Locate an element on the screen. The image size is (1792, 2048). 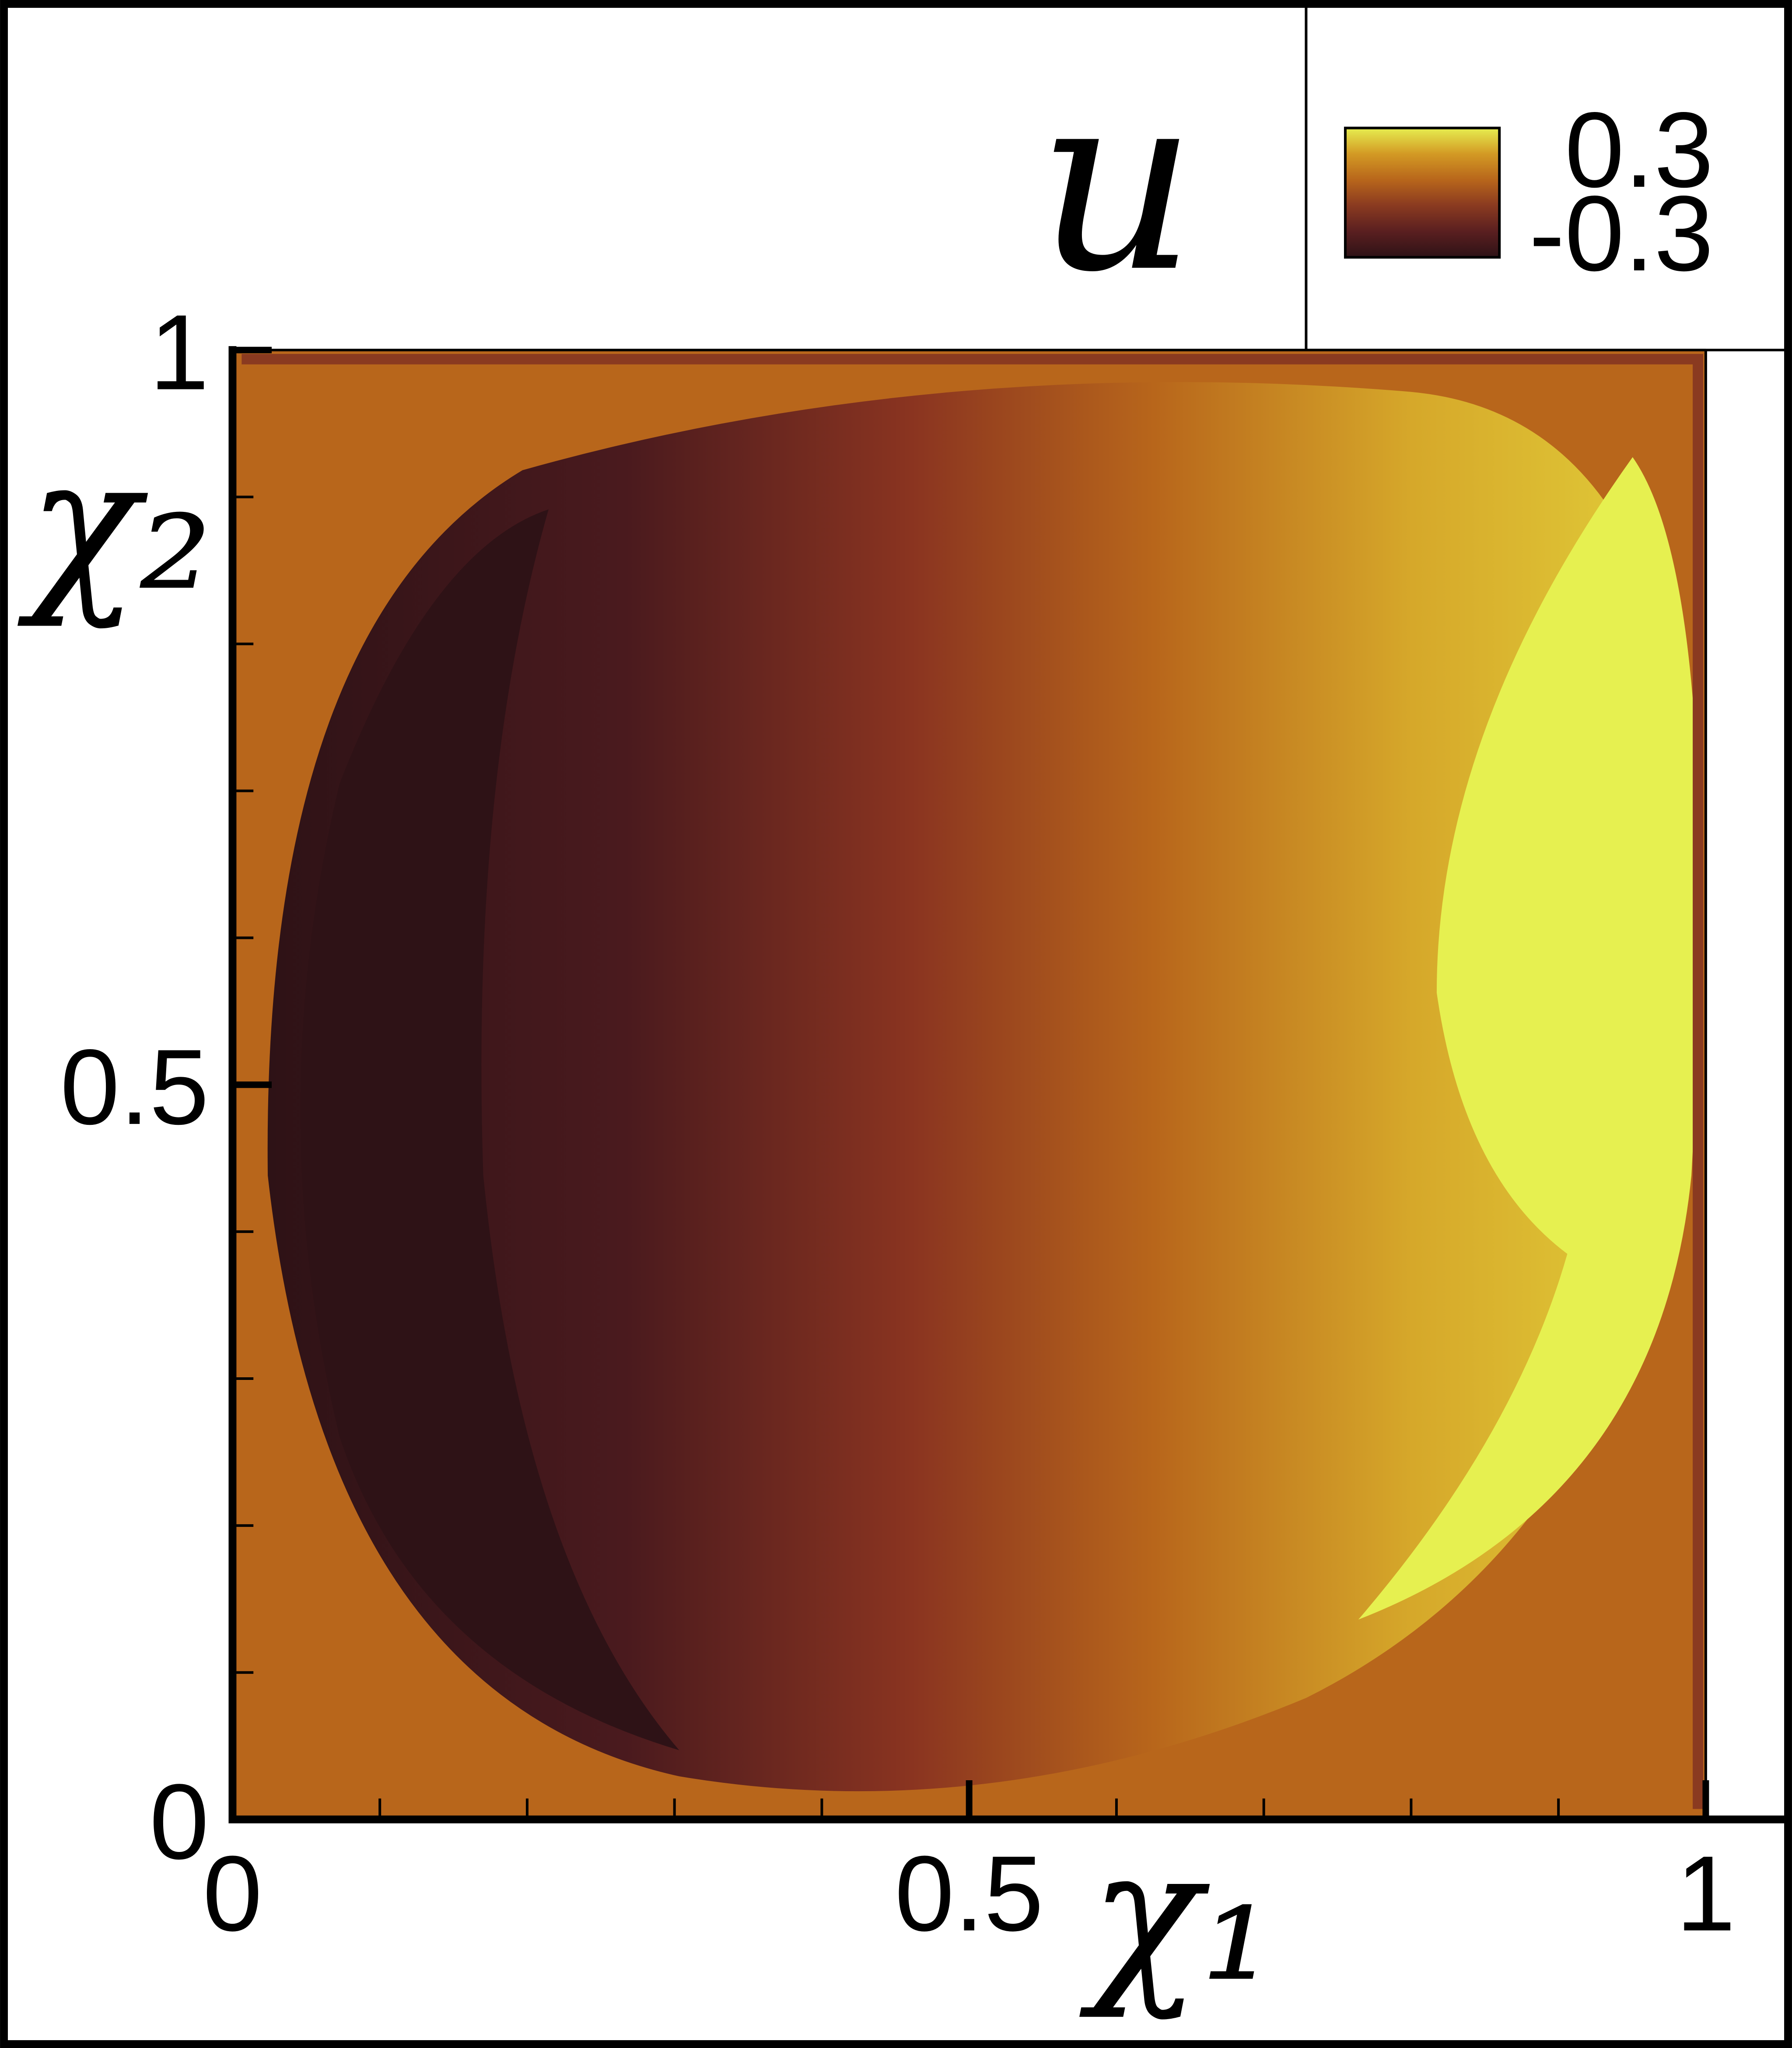
colorbar-tick-label: 0.3 is located at coordinates (1639, 150).